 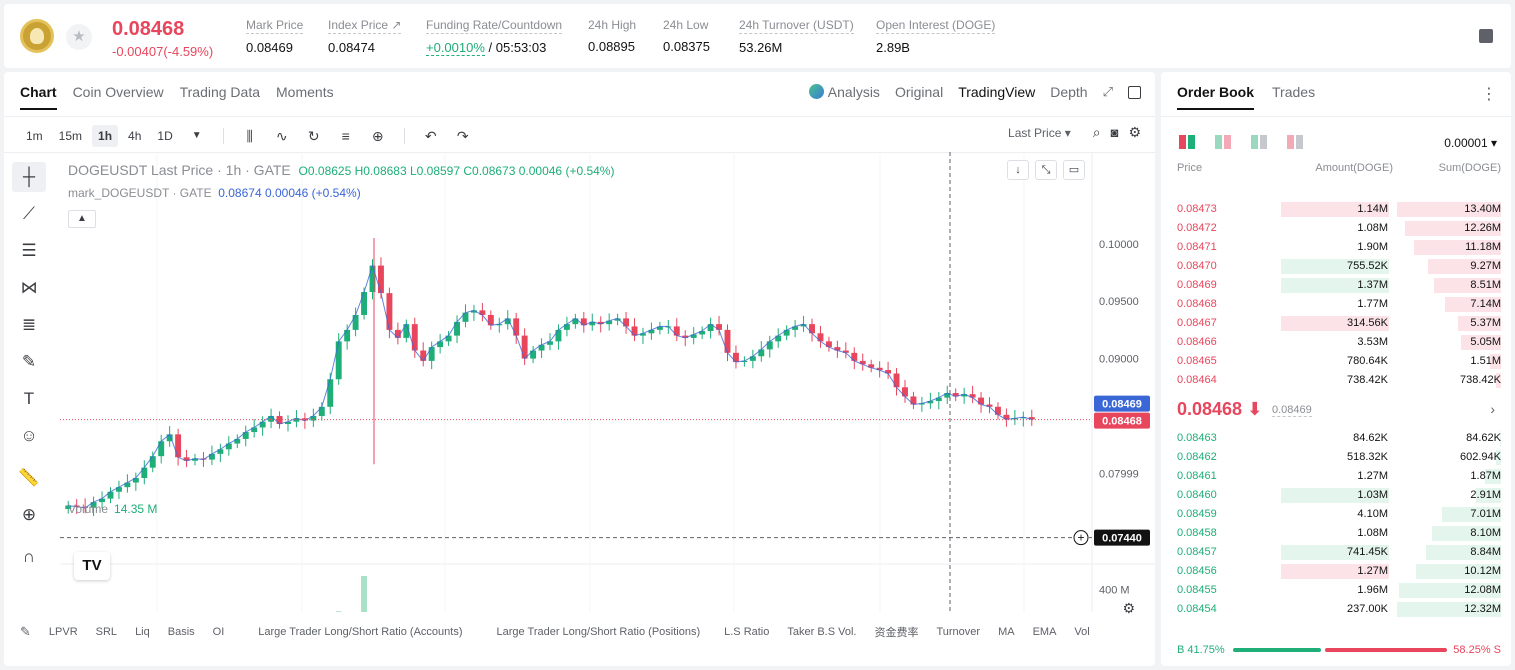 What do you see at coordinates (29, 213) in the screenshot?
I see `trend-line-icon: ⟋` at bounding box center [29, 213].